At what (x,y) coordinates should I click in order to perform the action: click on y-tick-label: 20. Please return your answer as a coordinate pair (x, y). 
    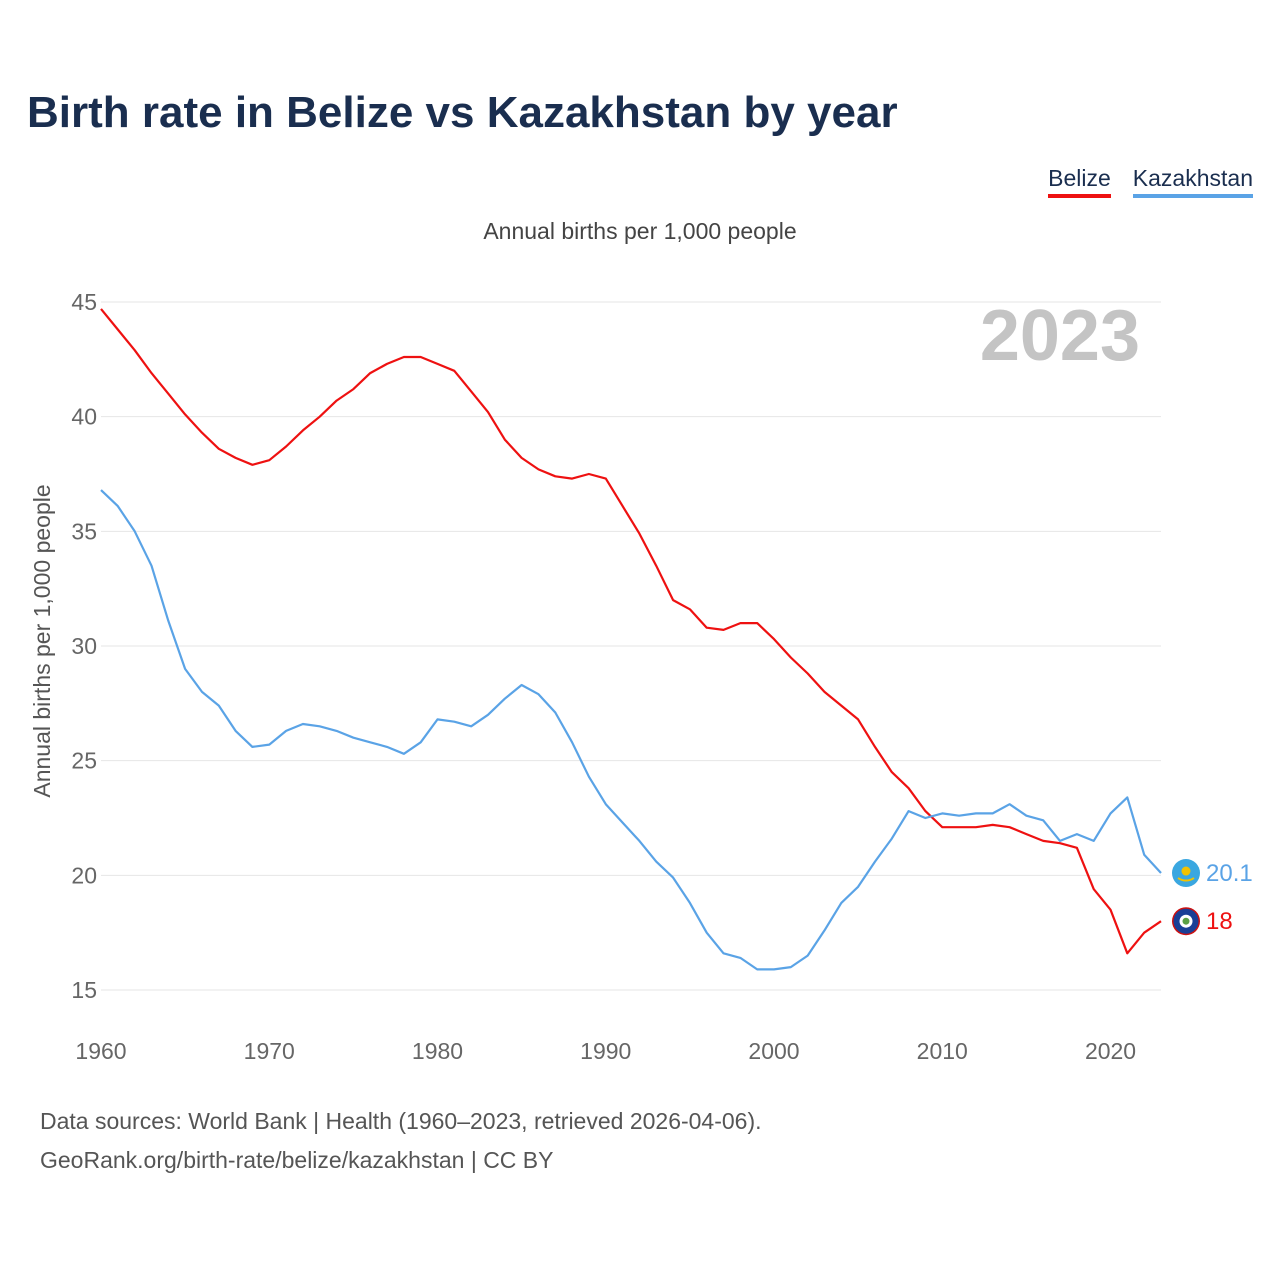
    Looking at the image, I should click on (84, 875).